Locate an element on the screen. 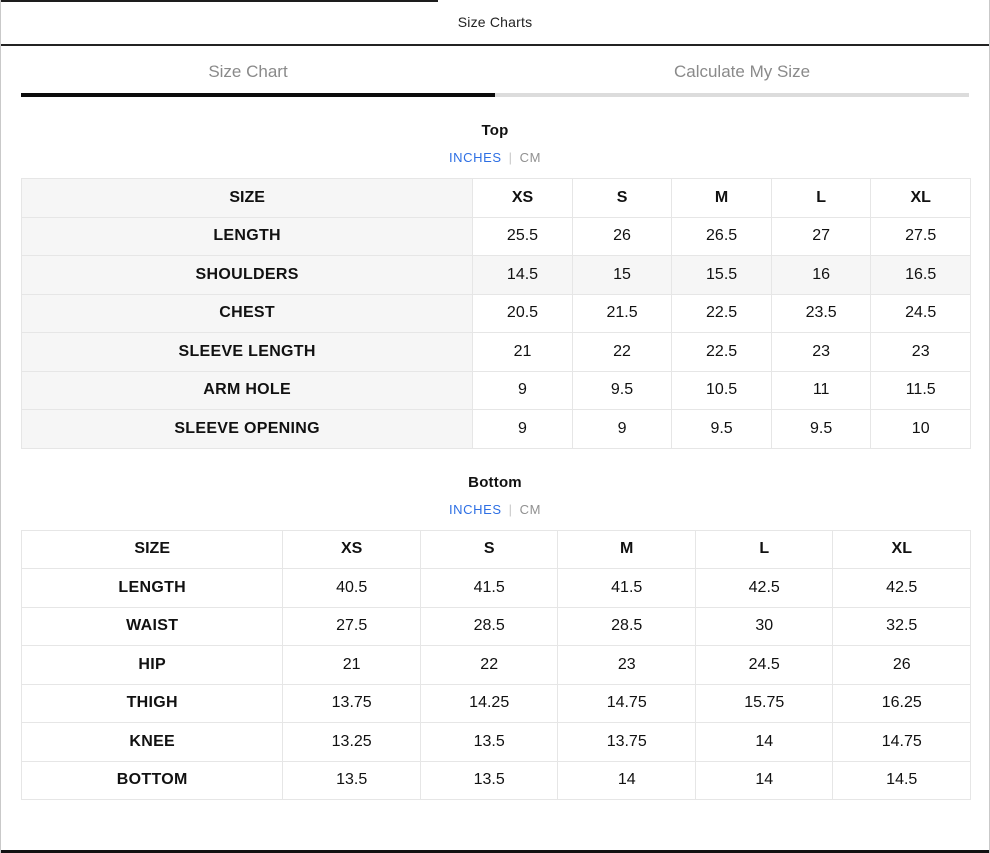 The width and height of the screenshot is (990, 853). measurement-label: ARM HOLE is located at coordinates (247, 390).